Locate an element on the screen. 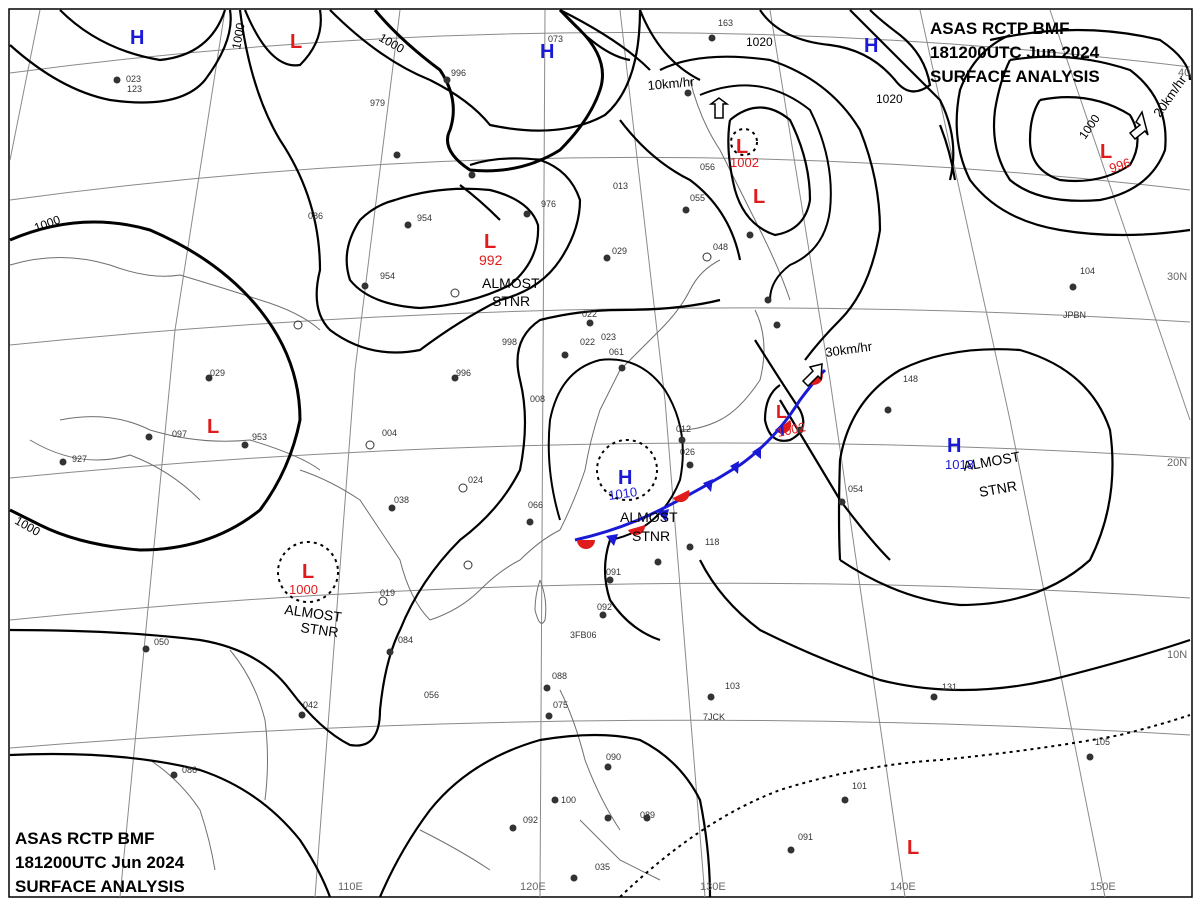 This screenshot has height=919, width=1200. station-value: 927 is located at coordinates (79, 459).